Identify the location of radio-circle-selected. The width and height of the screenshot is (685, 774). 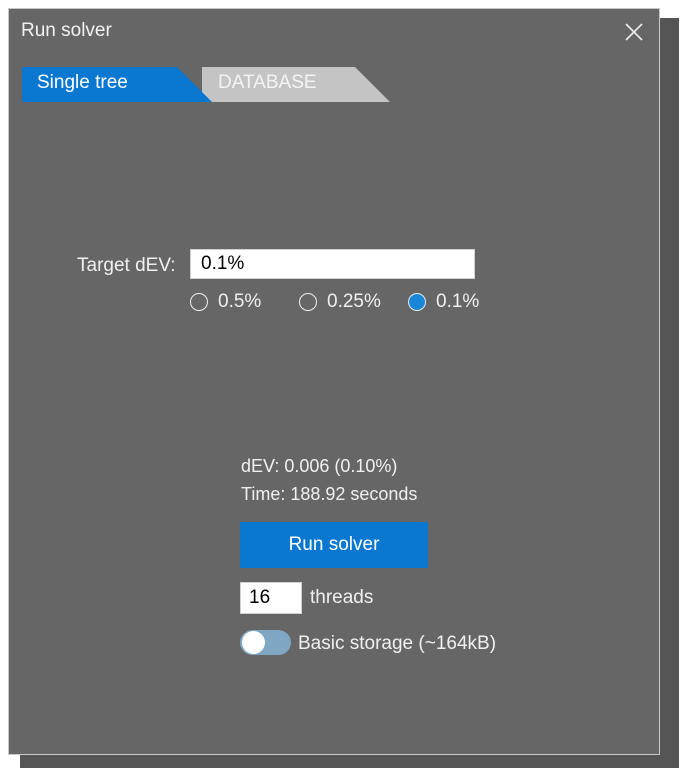
(417, 302).